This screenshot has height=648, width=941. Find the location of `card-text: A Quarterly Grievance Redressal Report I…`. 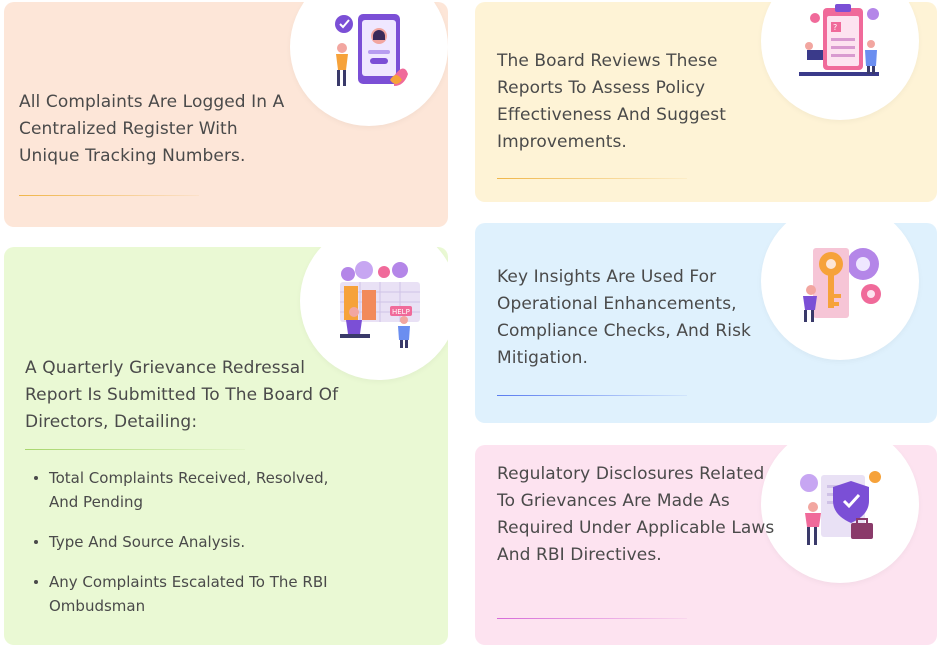

card-text: A Quarterly Grievance Redressal Report I… is located at coordinates (182, 395).